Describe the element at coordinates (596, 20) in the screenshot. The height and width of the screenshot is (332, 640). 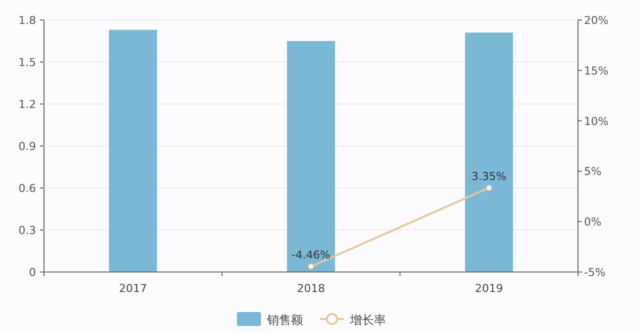
I see `y2-tick-label: 20%` at that location.